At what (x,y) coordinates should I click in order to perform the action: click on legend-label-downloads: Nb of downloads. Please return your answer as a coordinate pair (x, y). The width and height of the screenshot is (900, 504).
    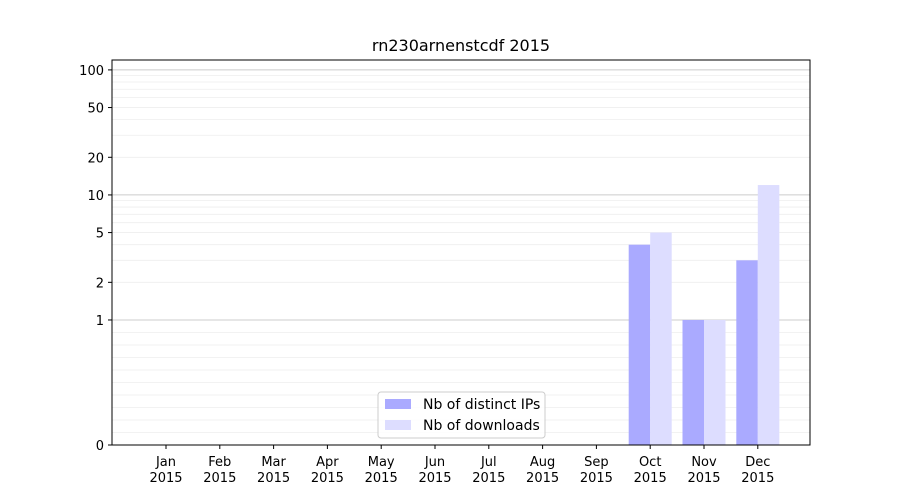
    Looking at the image, I should click on (481, 426).